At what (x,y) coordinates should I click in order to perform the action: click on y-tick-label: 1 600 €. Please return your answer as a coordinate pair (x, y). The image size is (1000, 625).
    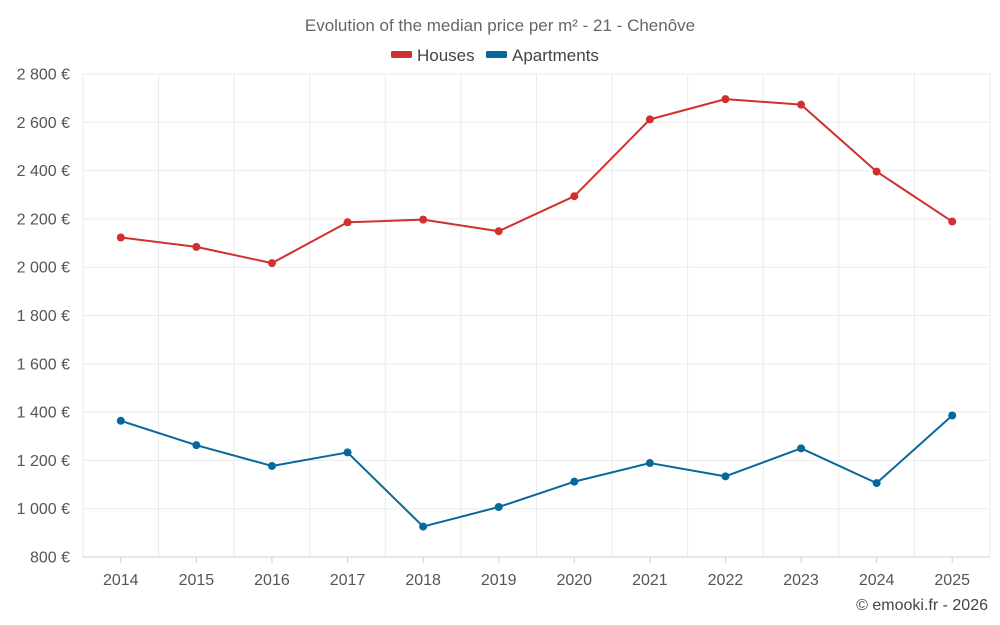
    Looking at the image, I should click on (43, 364).